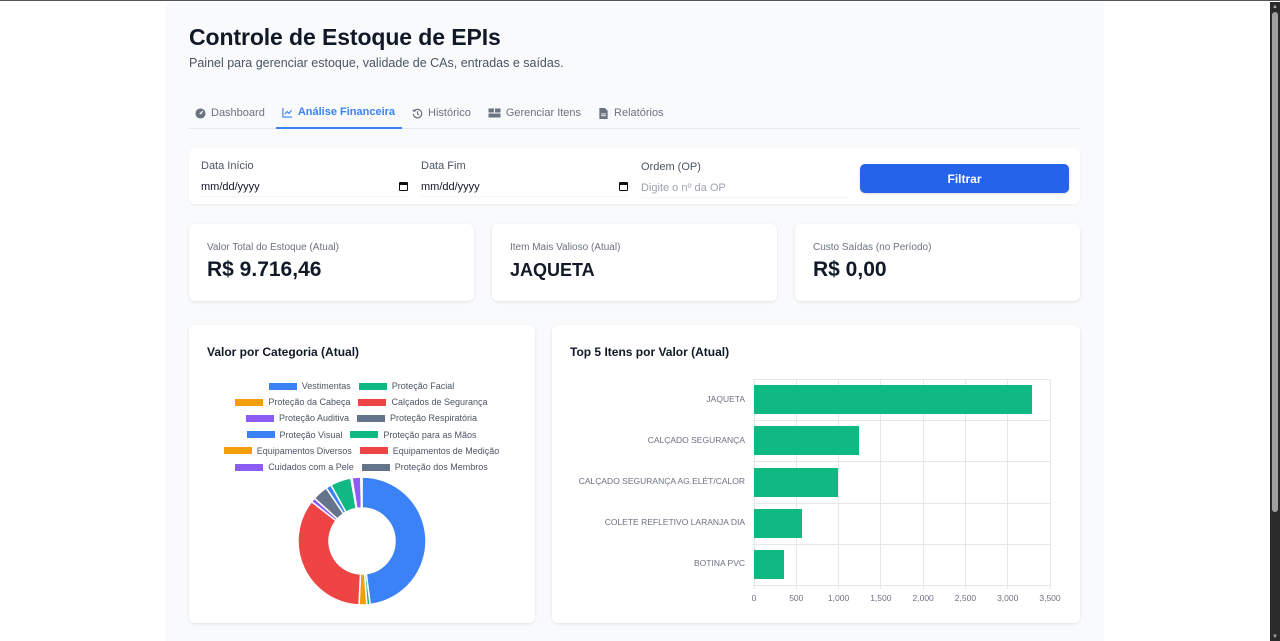 This screenshot has height=641, width=1280. What do you see at coordinates (796, 598) in the screenshot?
I see `x-tick-label: 500` at bounding box center [796, 598].